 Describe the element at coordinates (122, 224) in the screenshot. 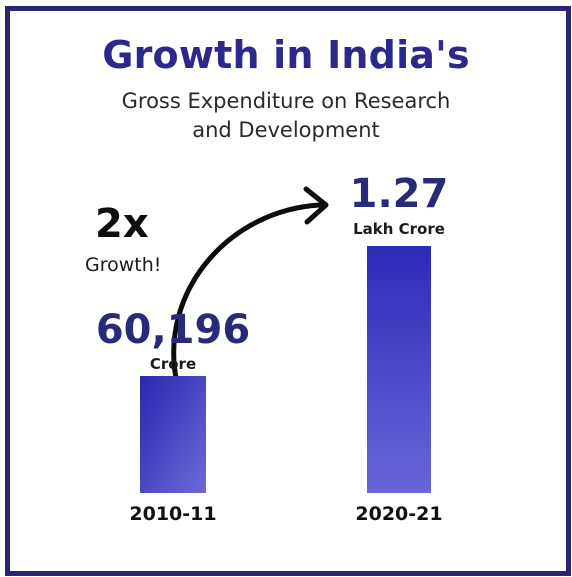

I see `growth-multiplier: 2x` at that location.